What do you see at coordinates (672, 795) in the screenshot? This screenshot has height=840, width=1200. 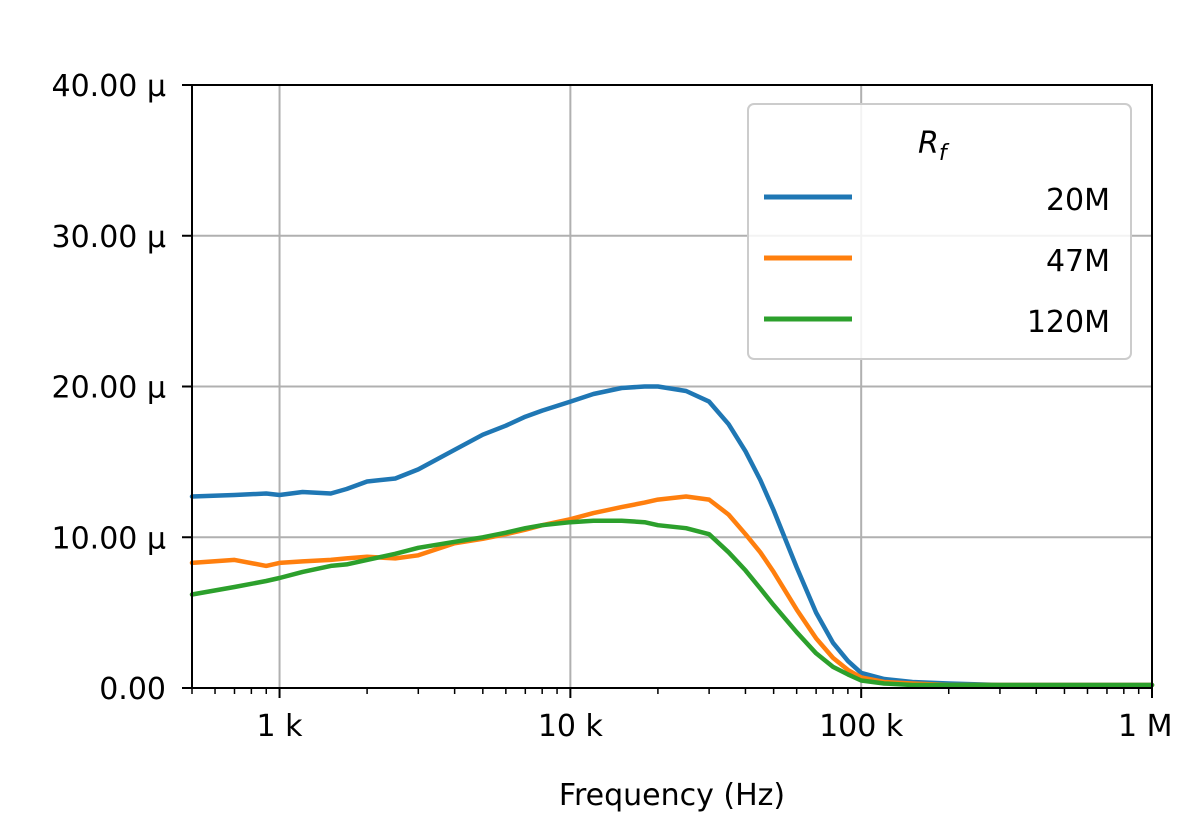 I see `x-axis-label: Frequency (Hz)` at bounding box center [672, 795].